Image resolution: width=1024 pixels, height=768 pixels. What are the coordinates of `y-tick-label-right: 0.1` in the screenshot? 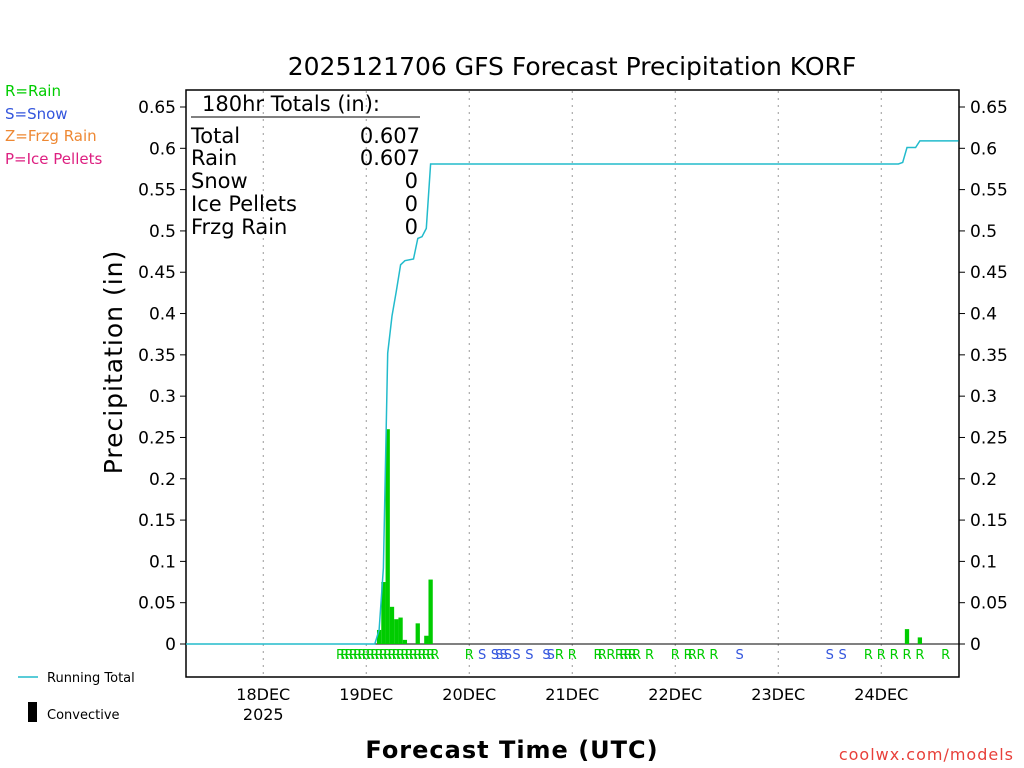 It's located at (983, 562).